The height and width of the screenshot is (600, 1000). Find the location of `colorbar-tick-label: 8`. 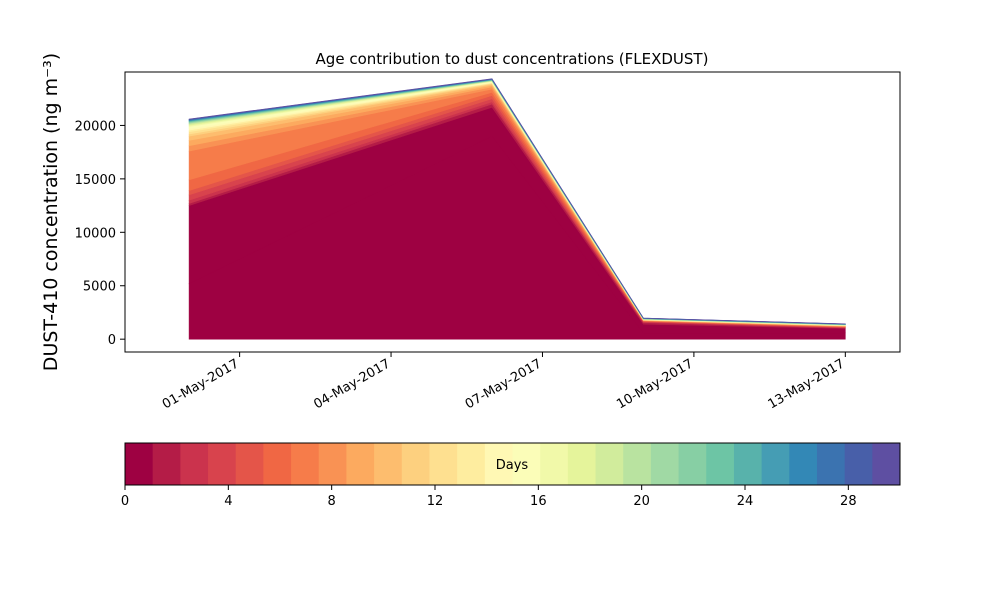

colorbar-tick-label: 8 is located at coordinates (332, 501).